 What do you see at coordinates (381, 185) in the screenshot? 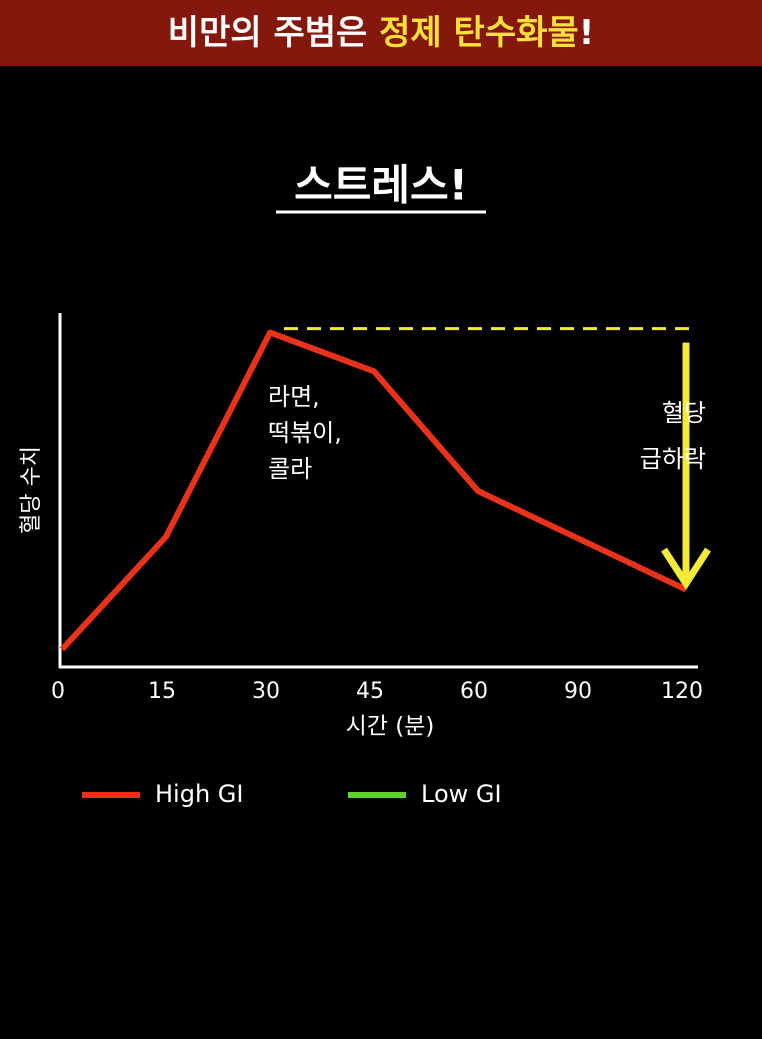
I see `chart-title: 스트레스!` at bounding box center [381, 185].